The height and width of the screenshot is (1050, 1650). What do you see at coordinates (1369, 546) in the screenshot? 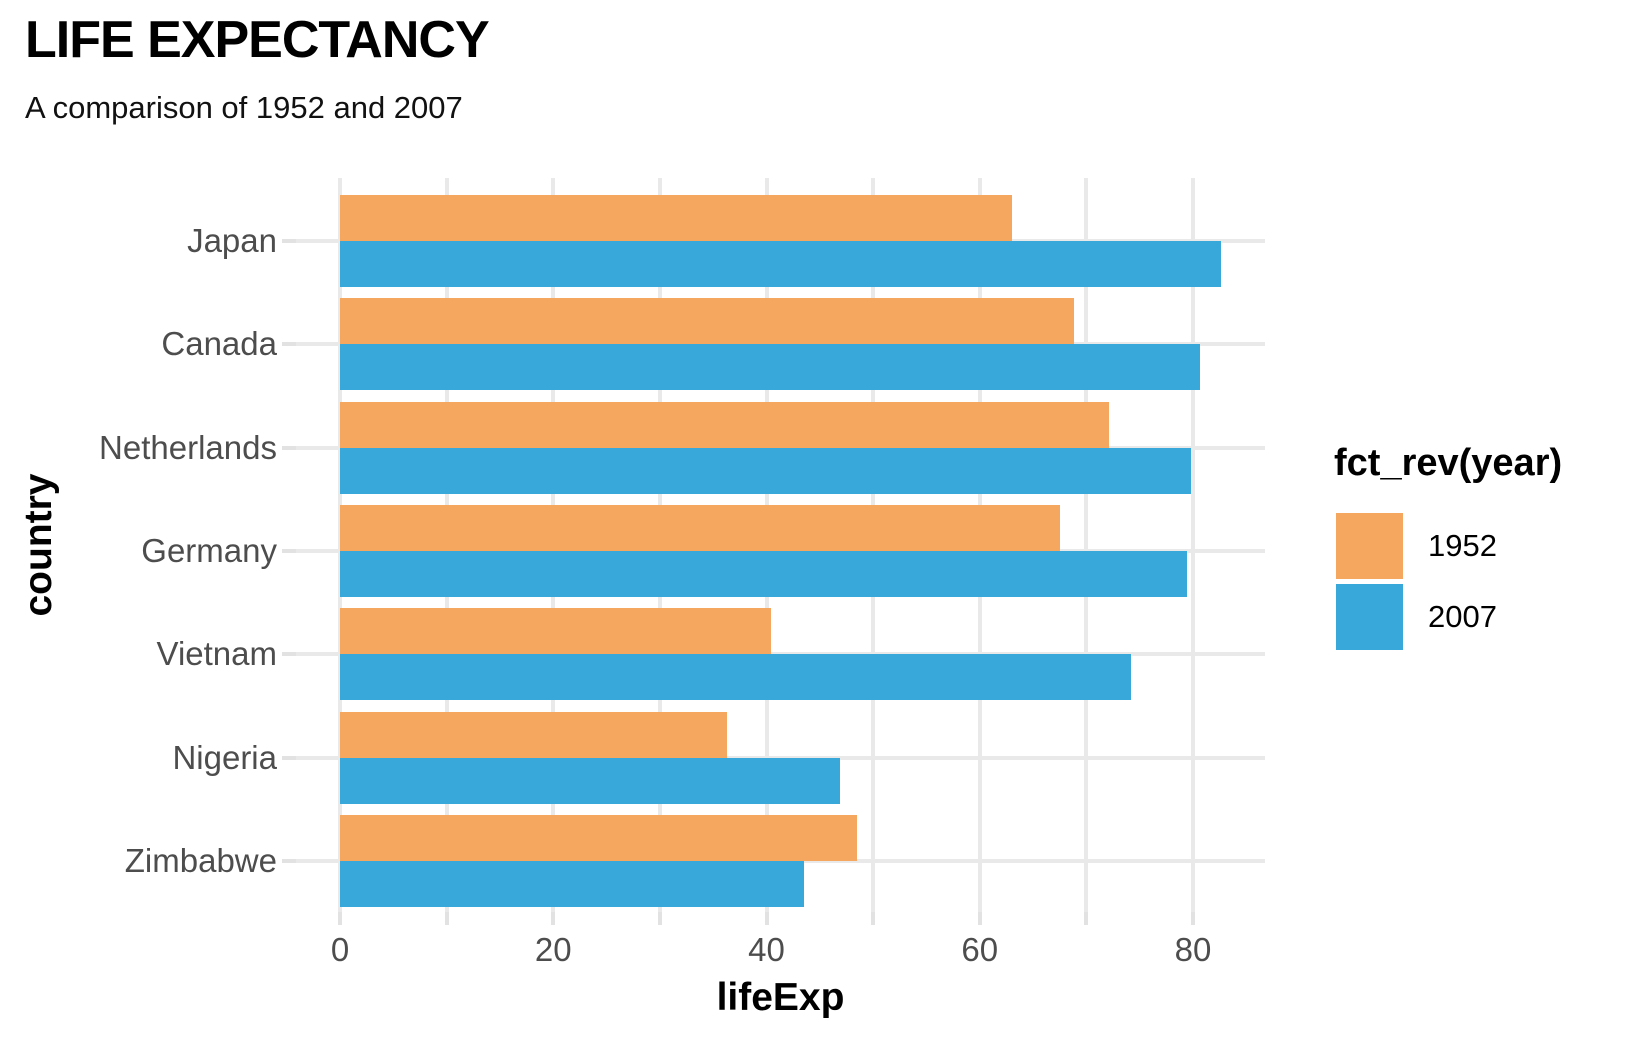
I see `legend-swatch-1952-icon` at bounding box center [1369, 546].